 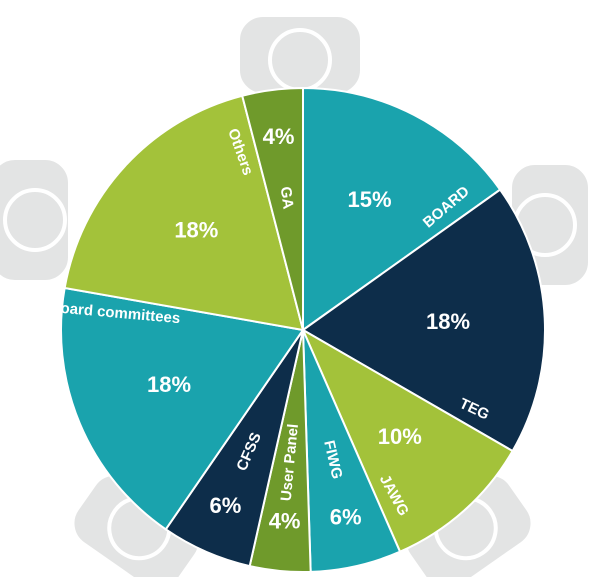 I want to click on value-label: 10%, so click(x=400, y=436).